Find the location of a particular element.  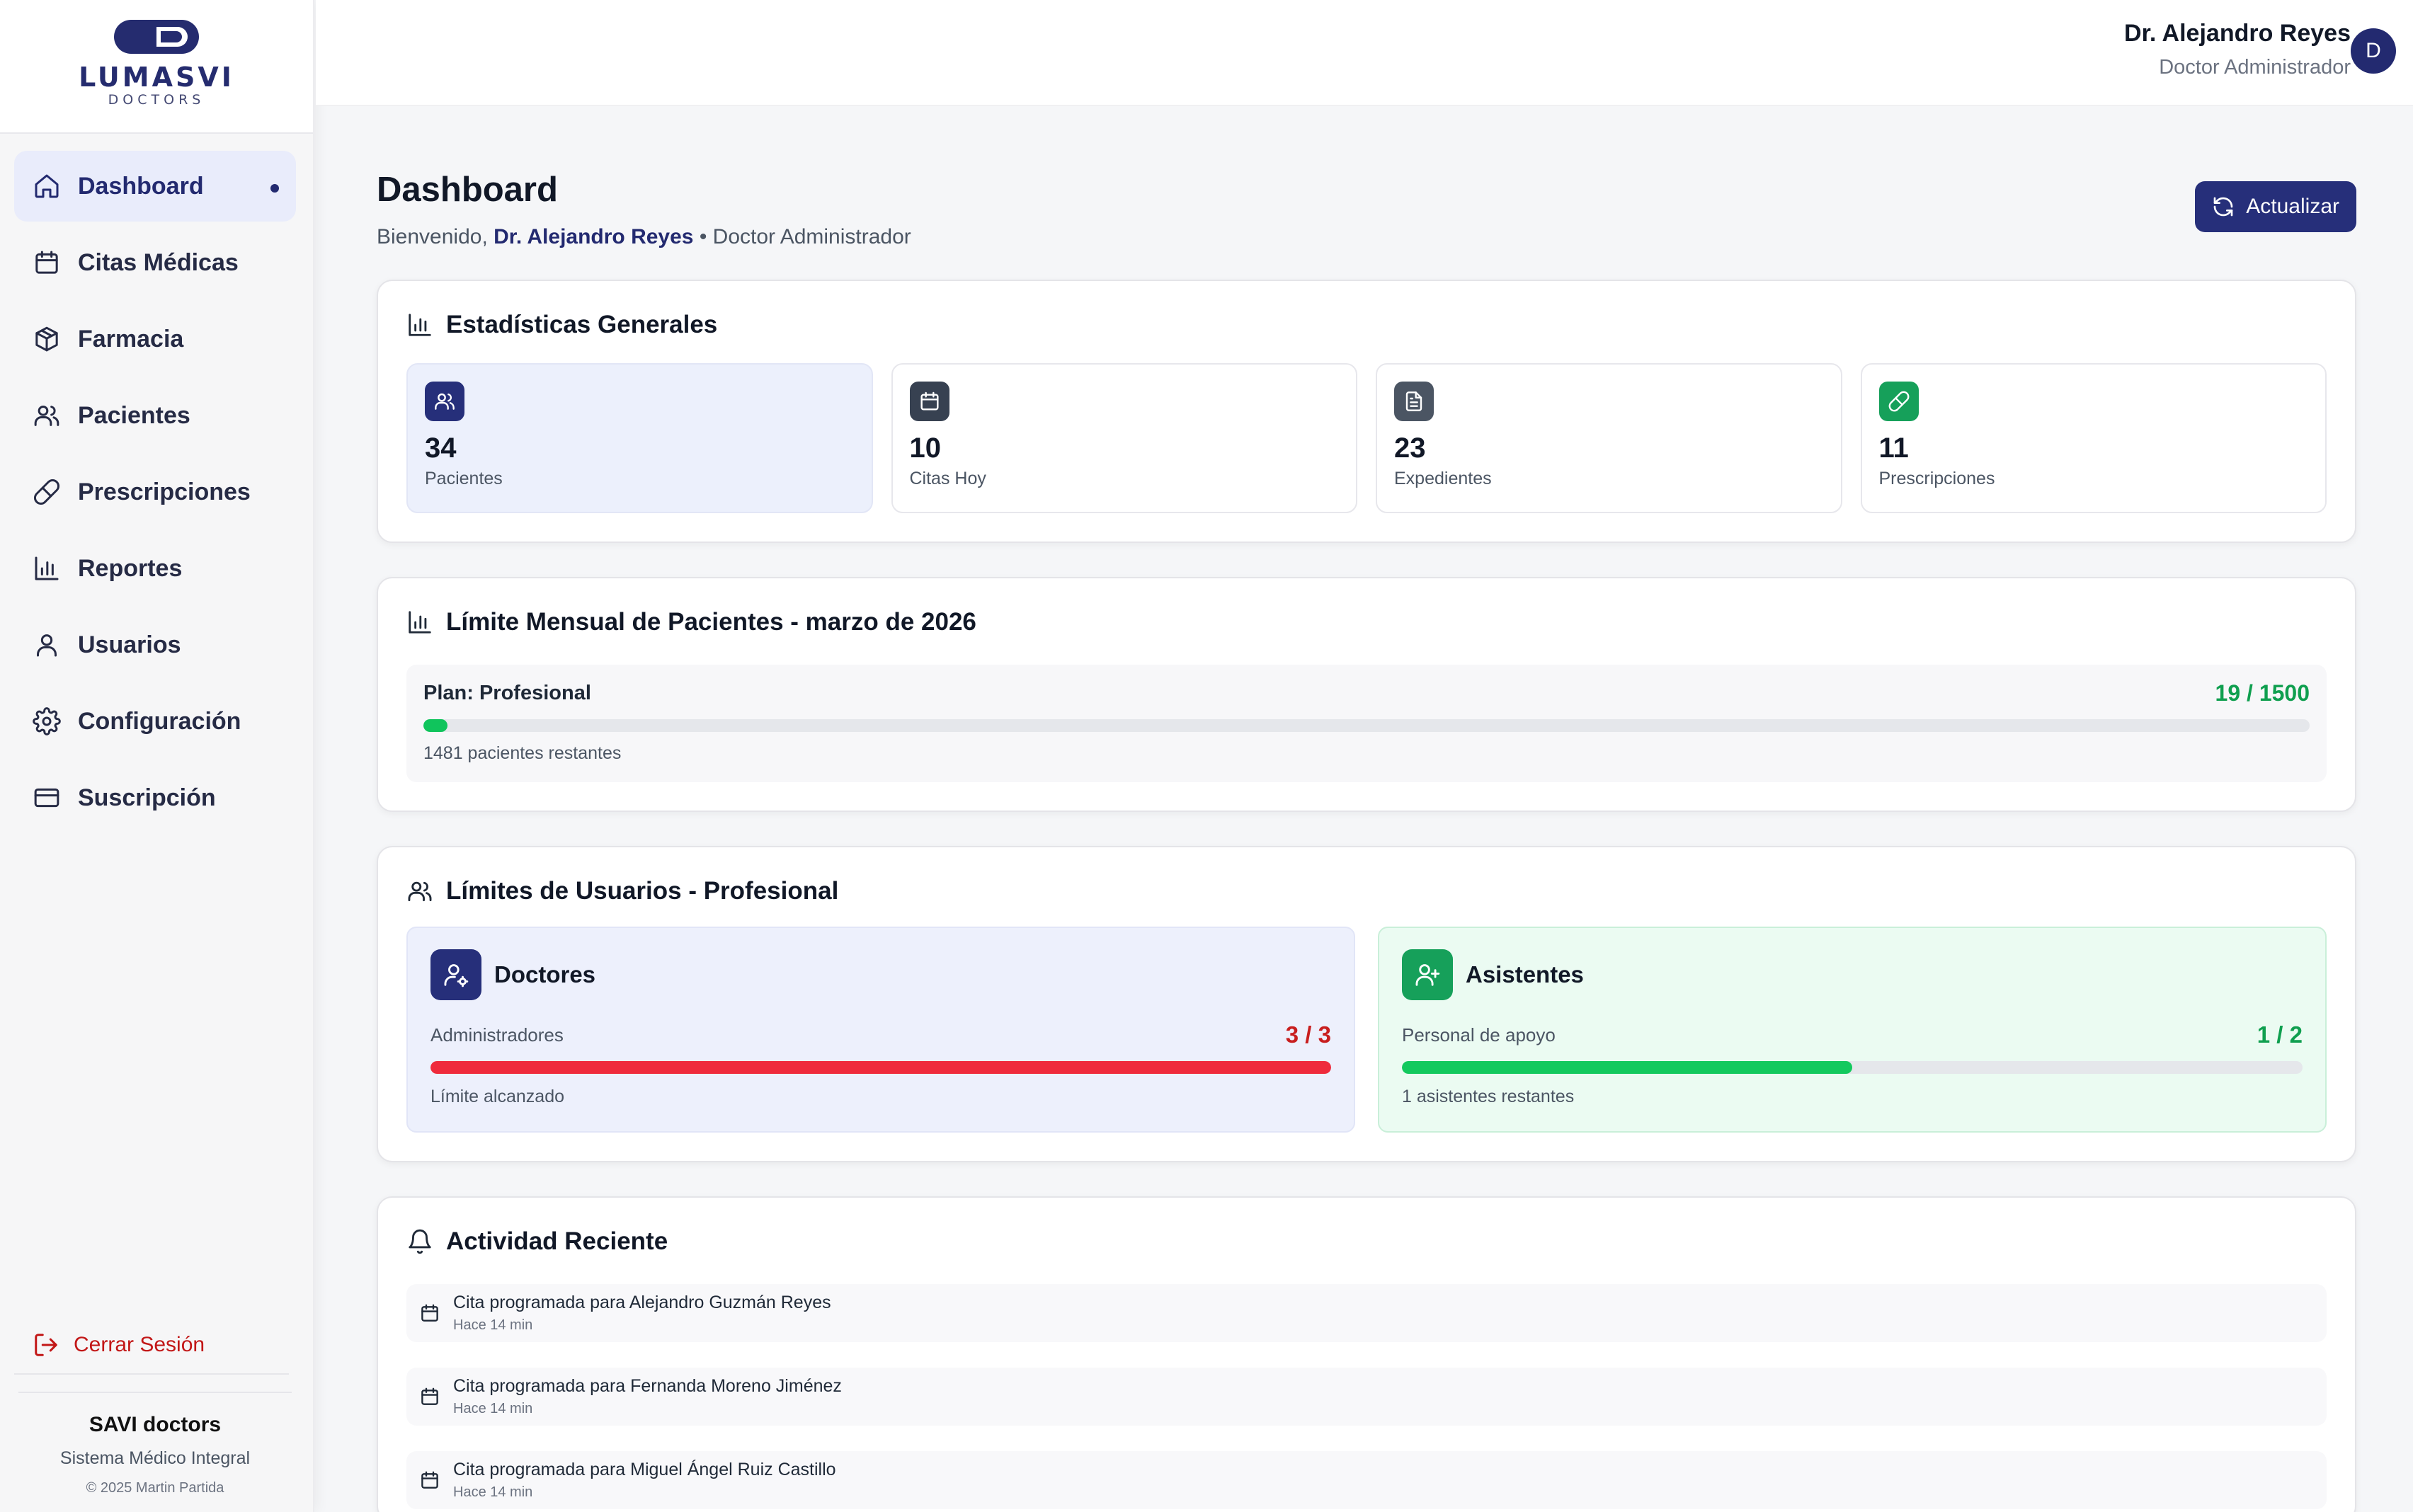

sidebar-item-configuracion: Configuración is located at coordinates (155, 721).